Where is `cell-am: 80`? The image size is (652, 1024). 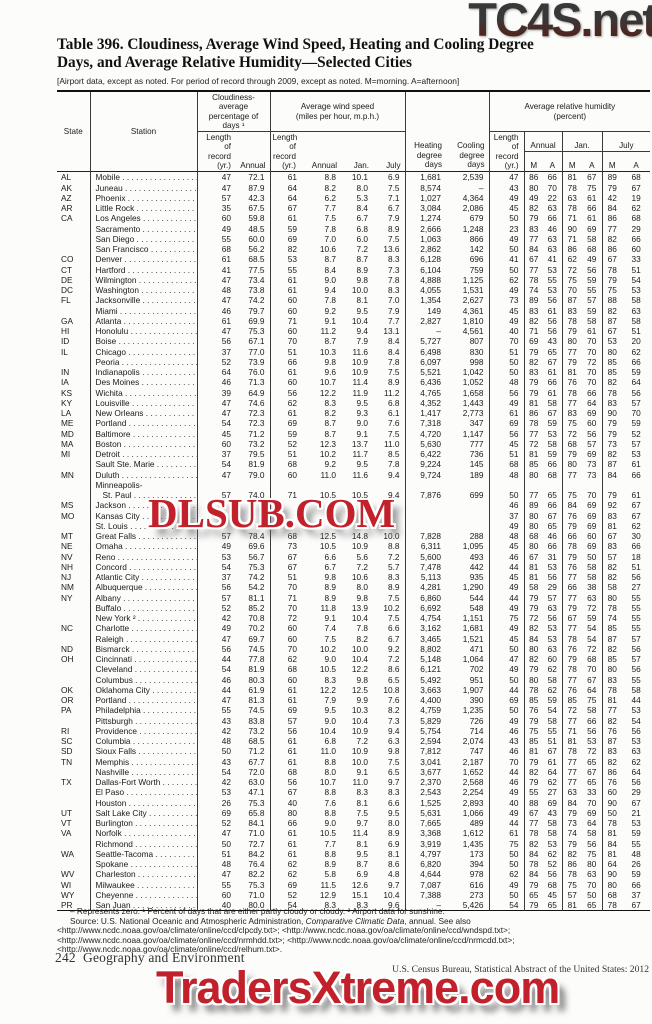
cell-am: 80 is located at coordinates (534, 474).